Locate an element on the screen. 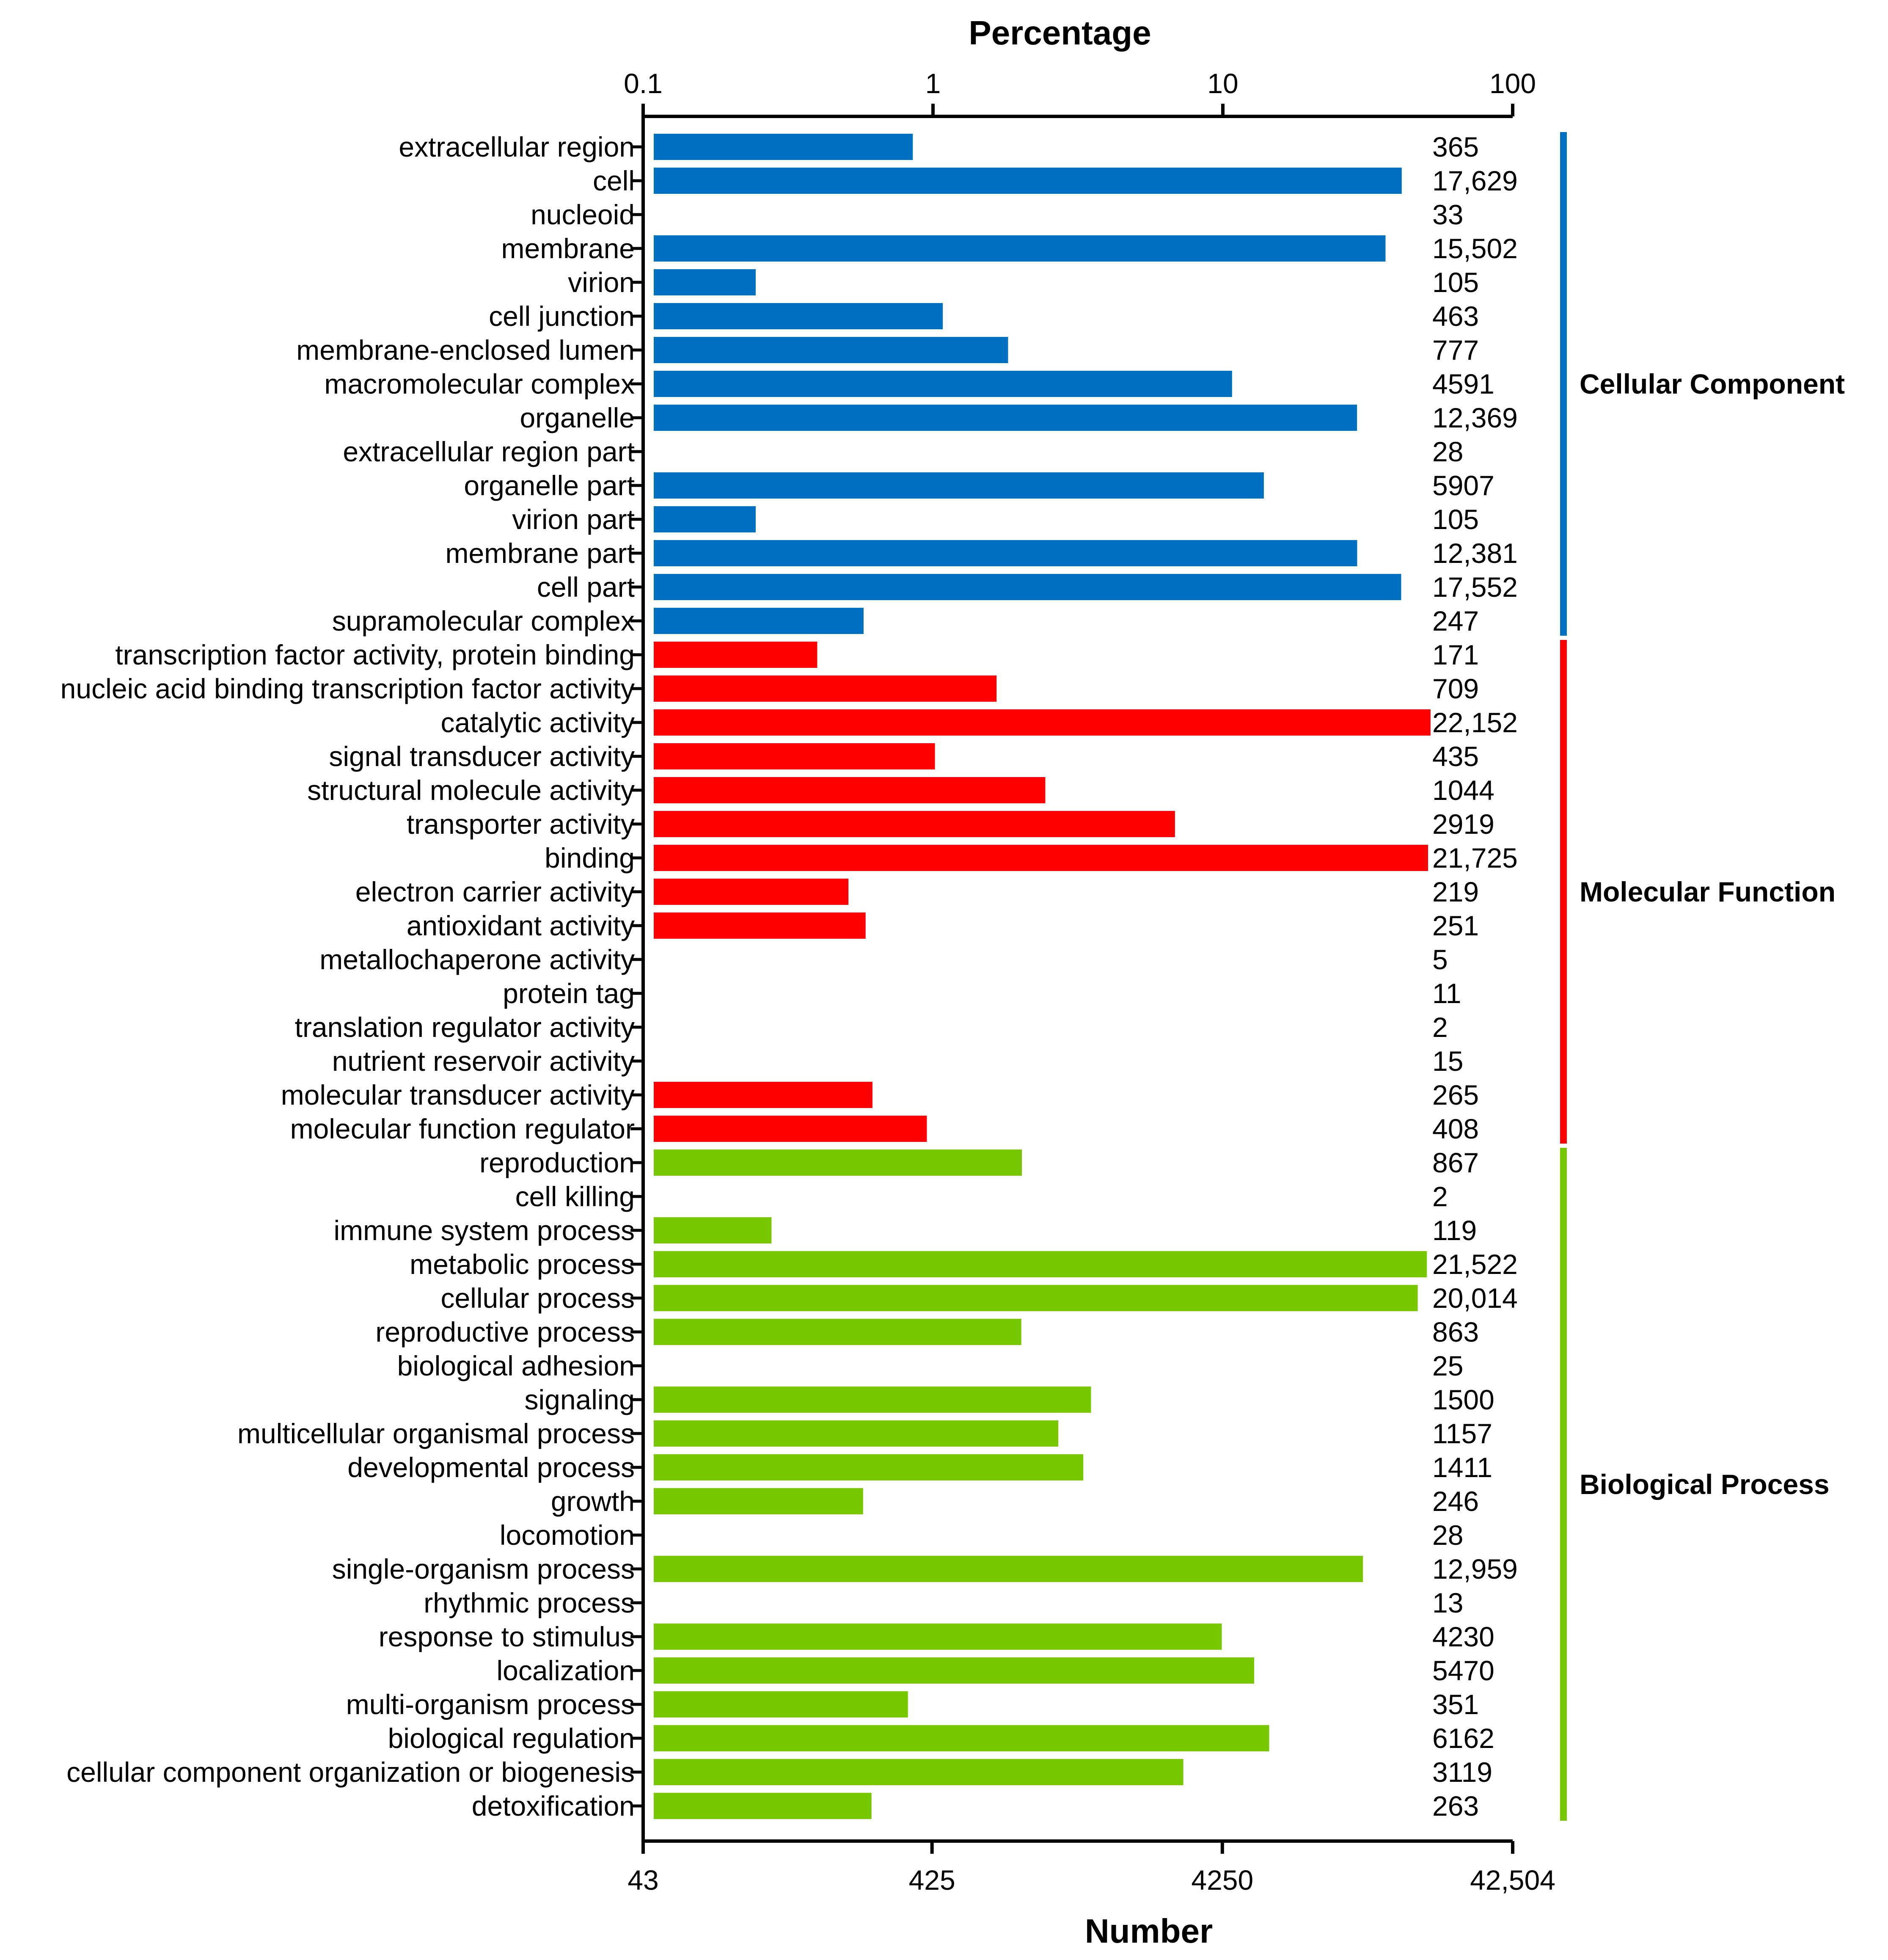 The image size is (1888, 1960). group-label: Cellular Component is located at coordinates (1712, 384).